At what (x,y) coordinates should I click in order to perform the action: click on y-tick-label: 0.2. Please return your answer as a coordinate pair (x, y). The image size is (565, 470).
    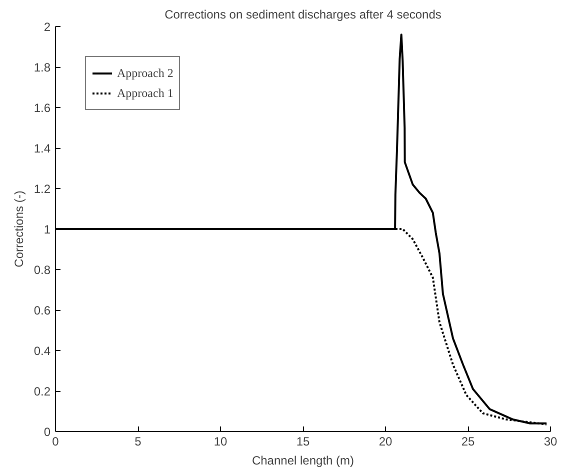
    Looking at the image, I should click on (42, 391).